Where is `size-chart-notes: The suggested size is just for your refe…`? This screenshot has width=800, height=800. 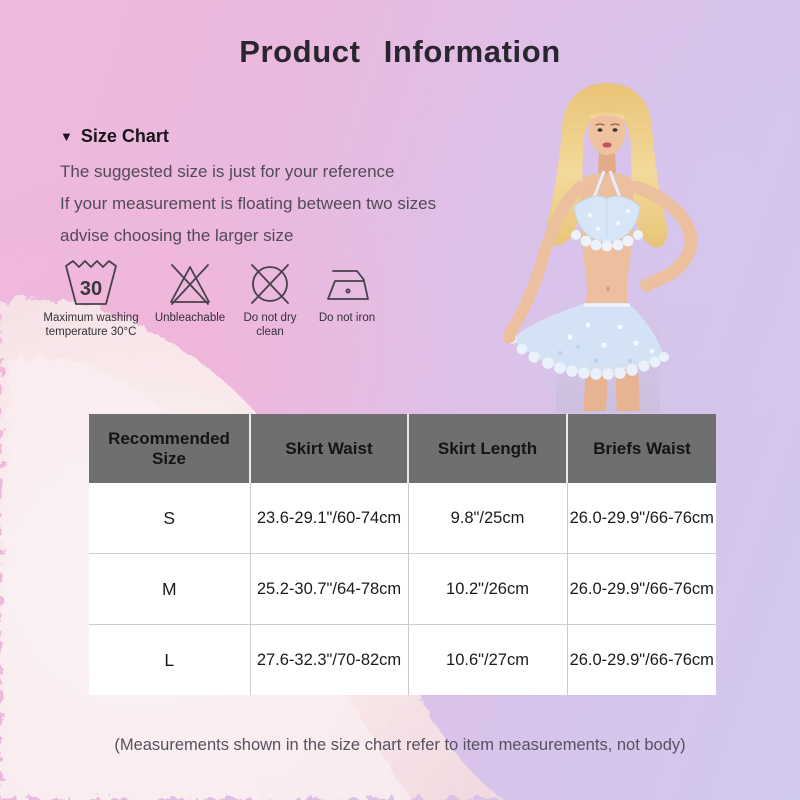 size-chart-notes: The suggested size is just for your refe… is located at coordinates (248, 204).